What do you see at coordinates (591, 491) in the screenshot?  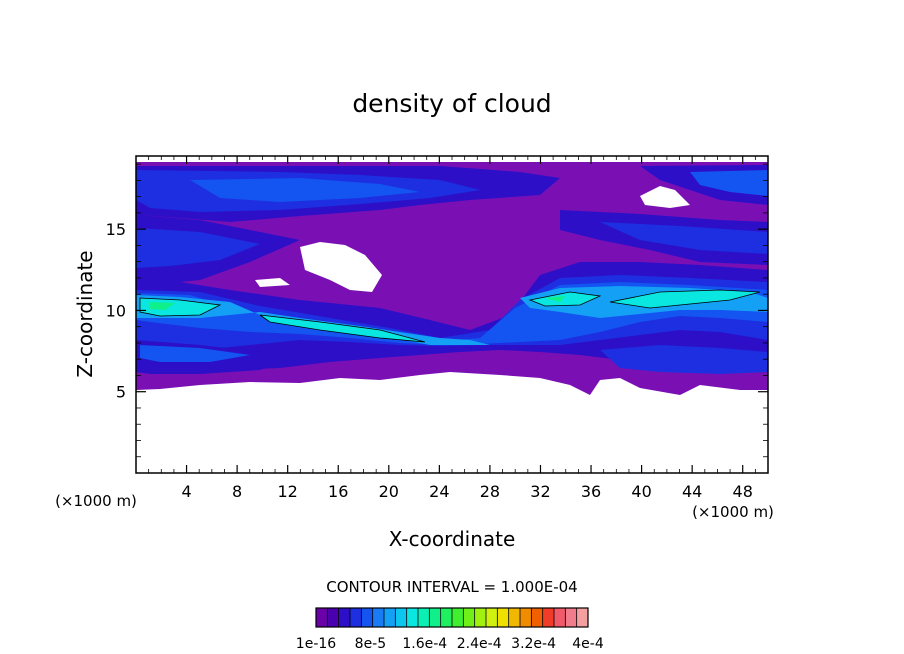 I see `x-tick-label: 36` at bounding box center [591, 491].